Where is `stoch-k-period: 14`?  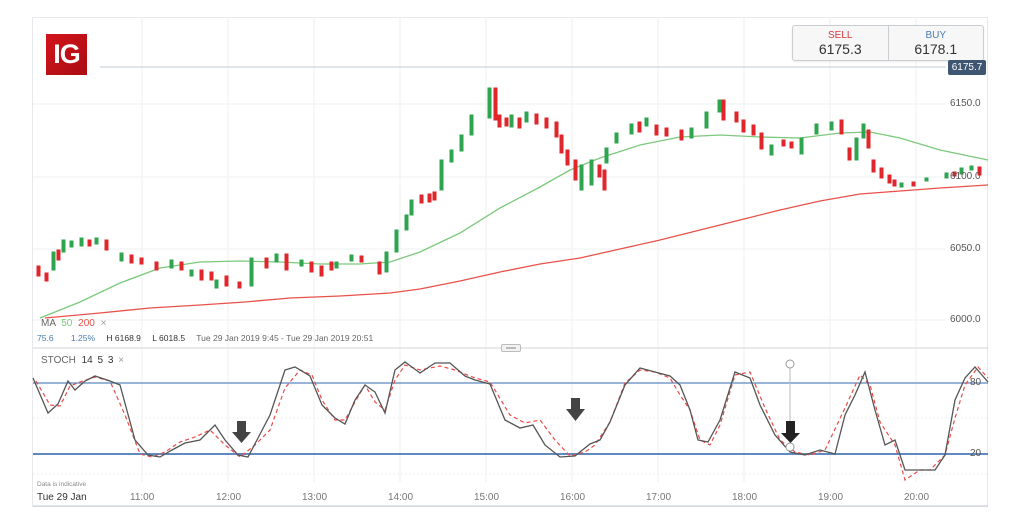
stoch-k-period: 14 is located at coordinates (87, 360).